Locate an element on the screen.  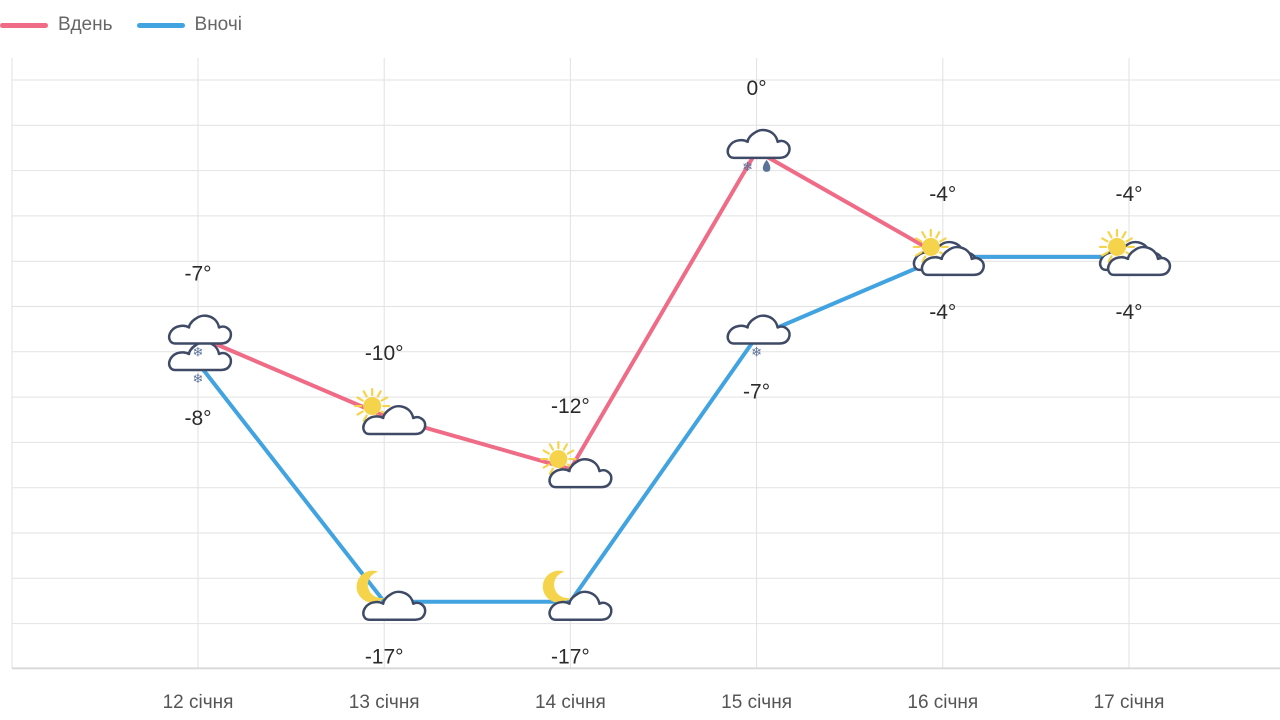
legend-label-night: Вночі is located at coordinates (218, 24).